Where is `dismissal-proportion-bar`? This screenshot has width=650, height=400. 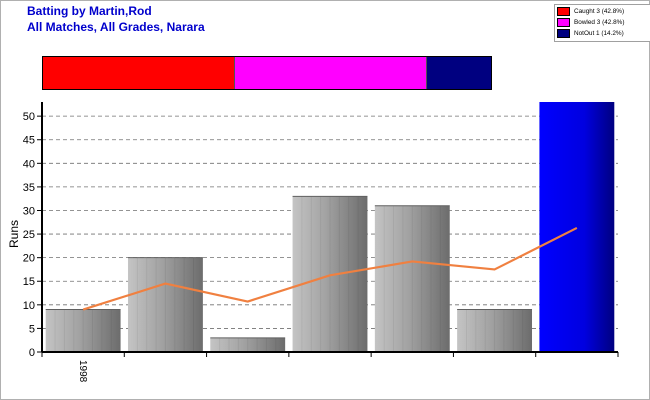
dismissal-proportion-bar is located at coordinates (267, 73).